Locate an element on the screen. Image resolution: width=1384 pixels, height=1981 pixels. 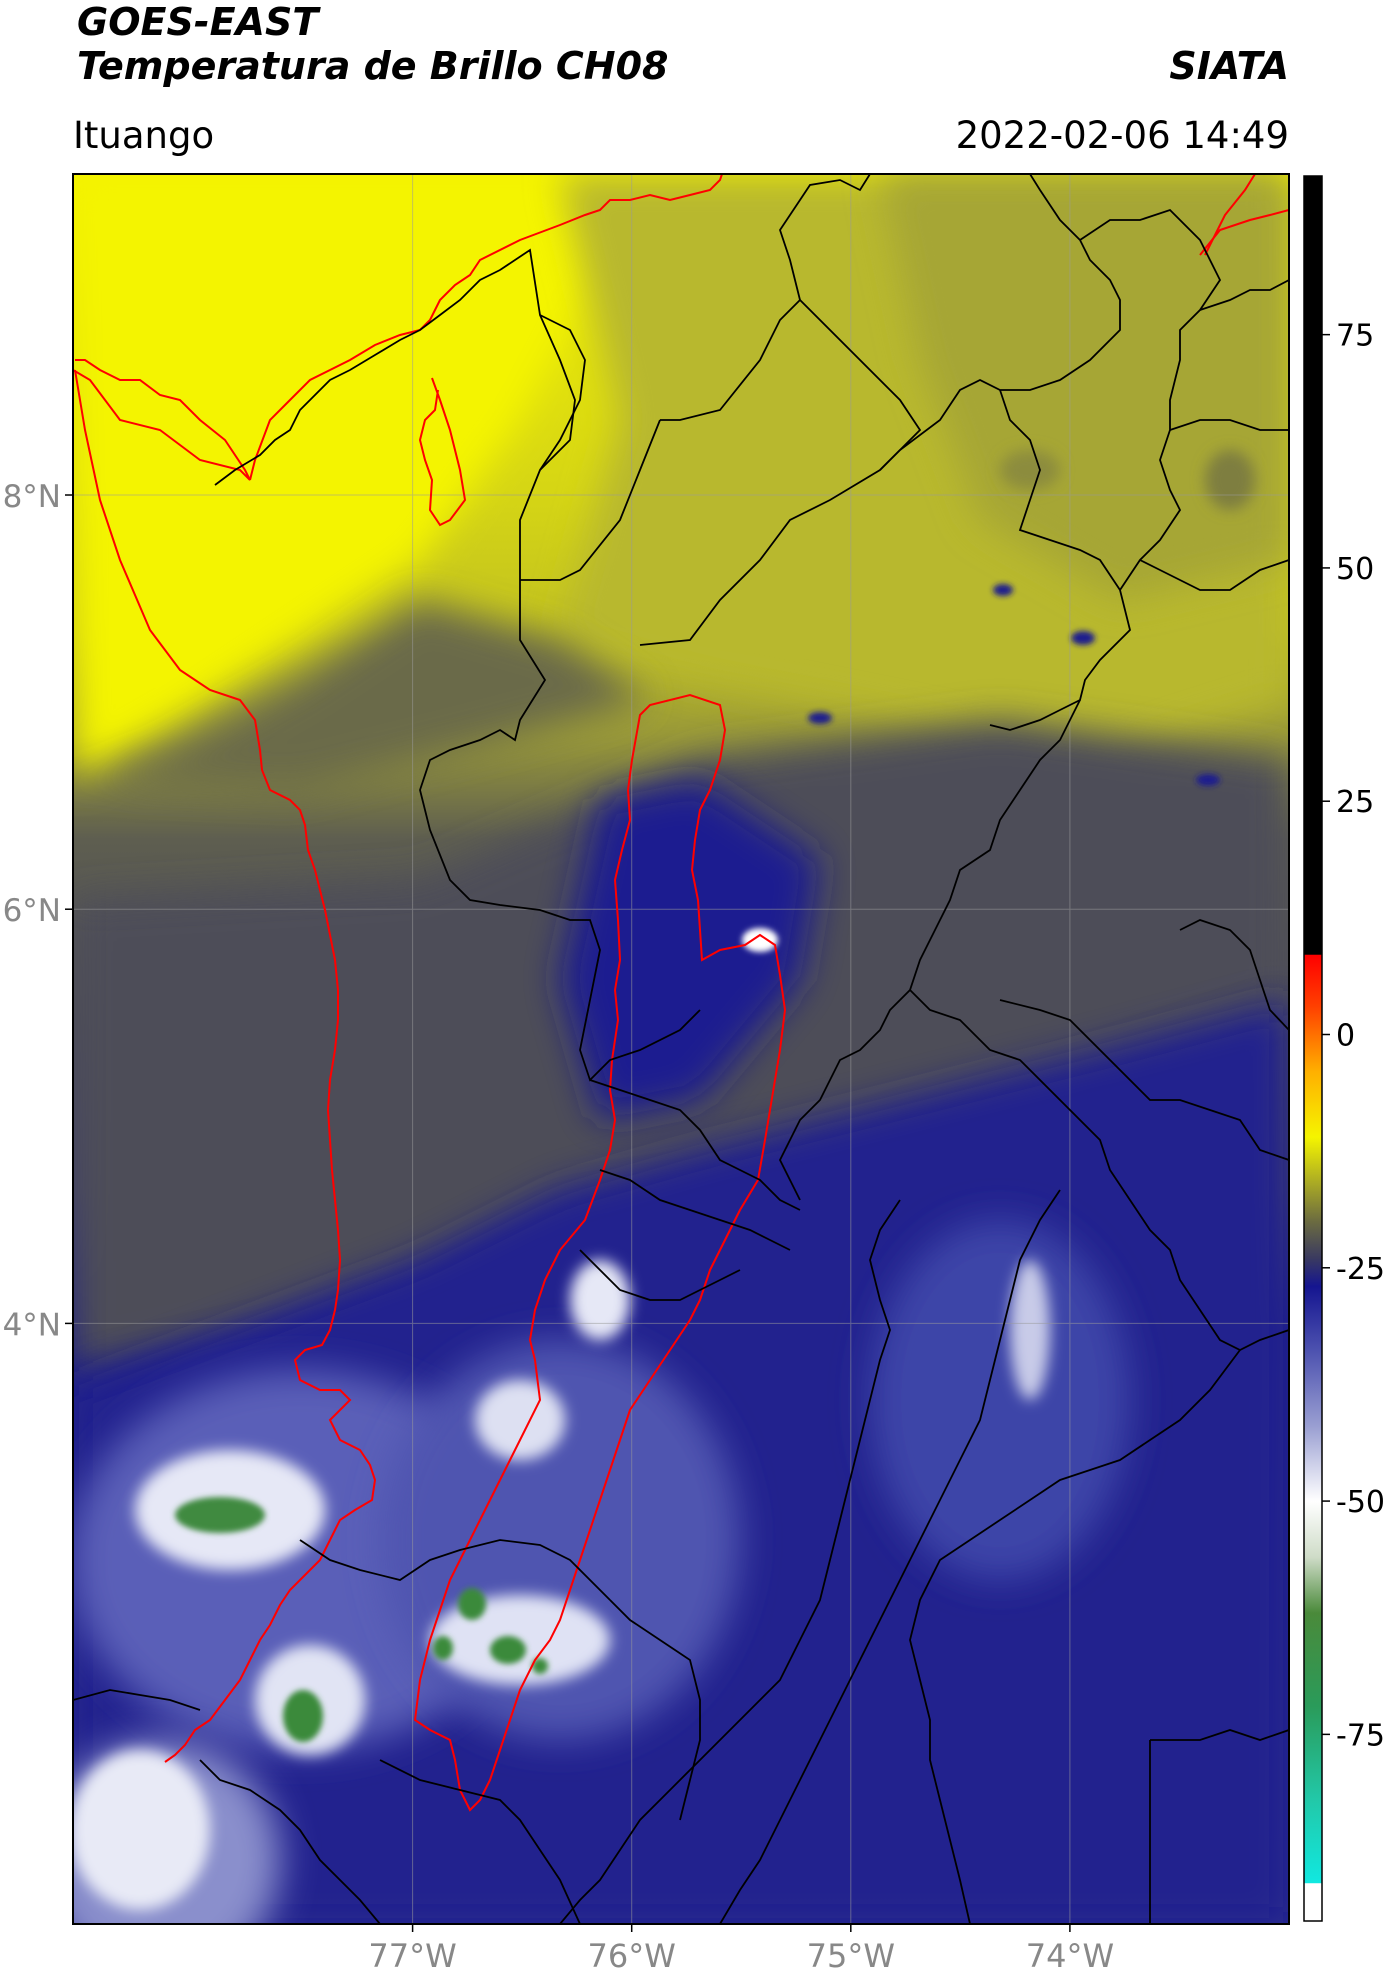
colorbar-tick-label: -50 is located at coordinates (1360, 1502).